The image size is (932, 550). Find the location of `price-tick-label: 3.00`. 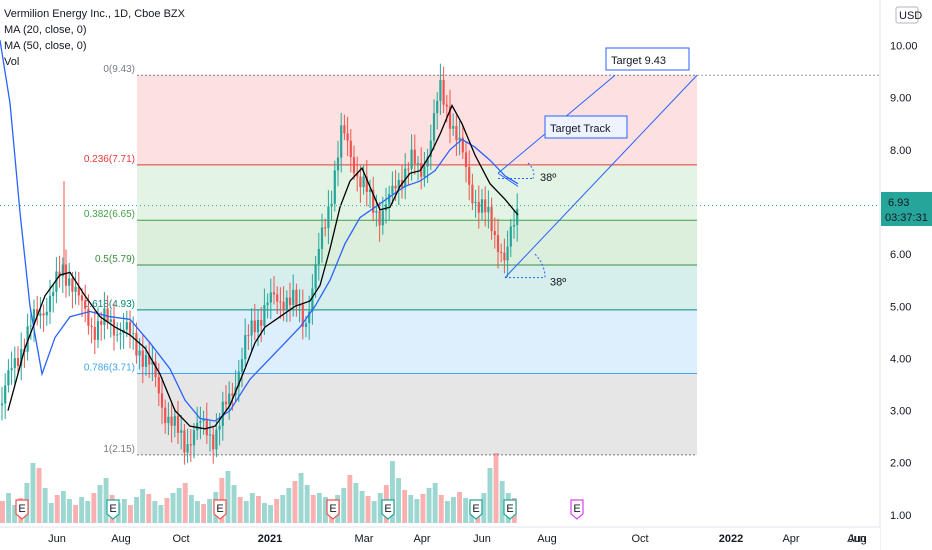

price-tick-label: 3.00 is located at coordinates (900, 412).